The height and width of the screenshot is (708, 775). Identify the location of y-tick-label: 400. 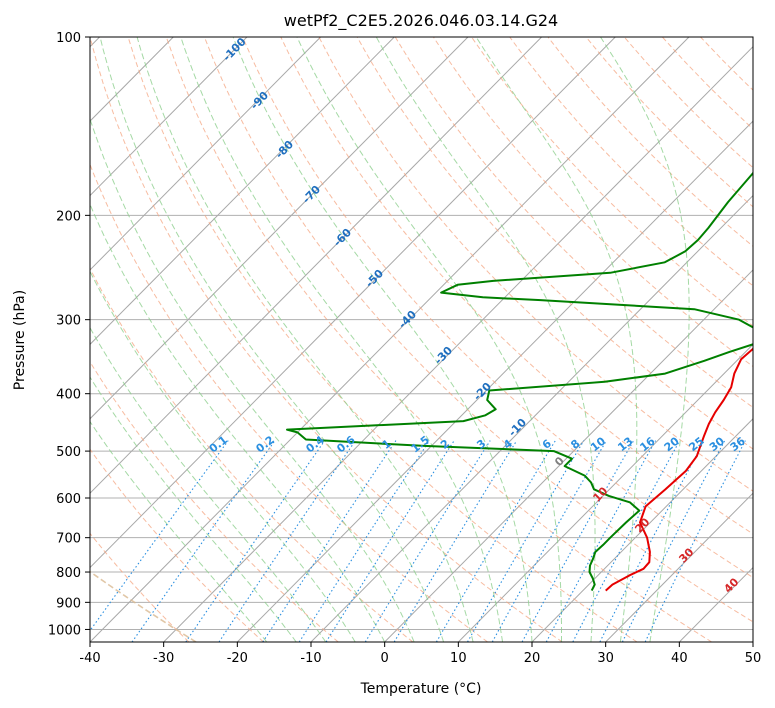
(68, 395).